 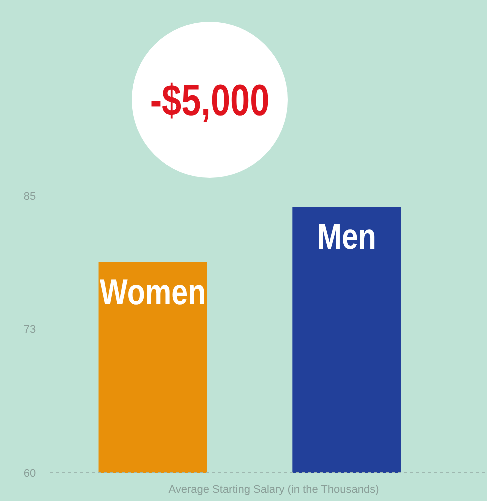 I want to click on text: -$5,000, so click(x=210, y=101).